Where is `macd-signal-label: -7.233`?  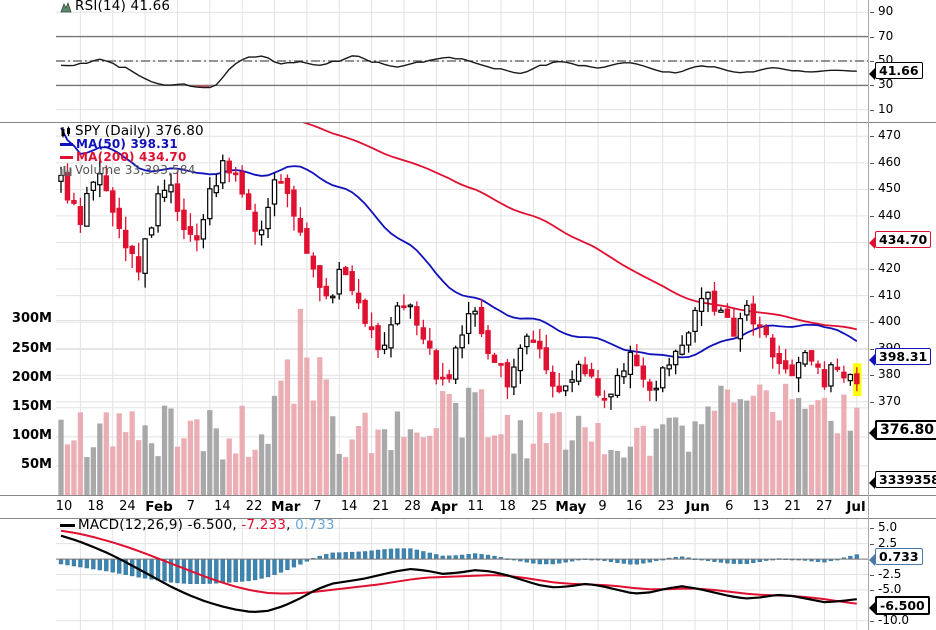 macd-signal-label: -7.233 is located at coordinates (264, 525).